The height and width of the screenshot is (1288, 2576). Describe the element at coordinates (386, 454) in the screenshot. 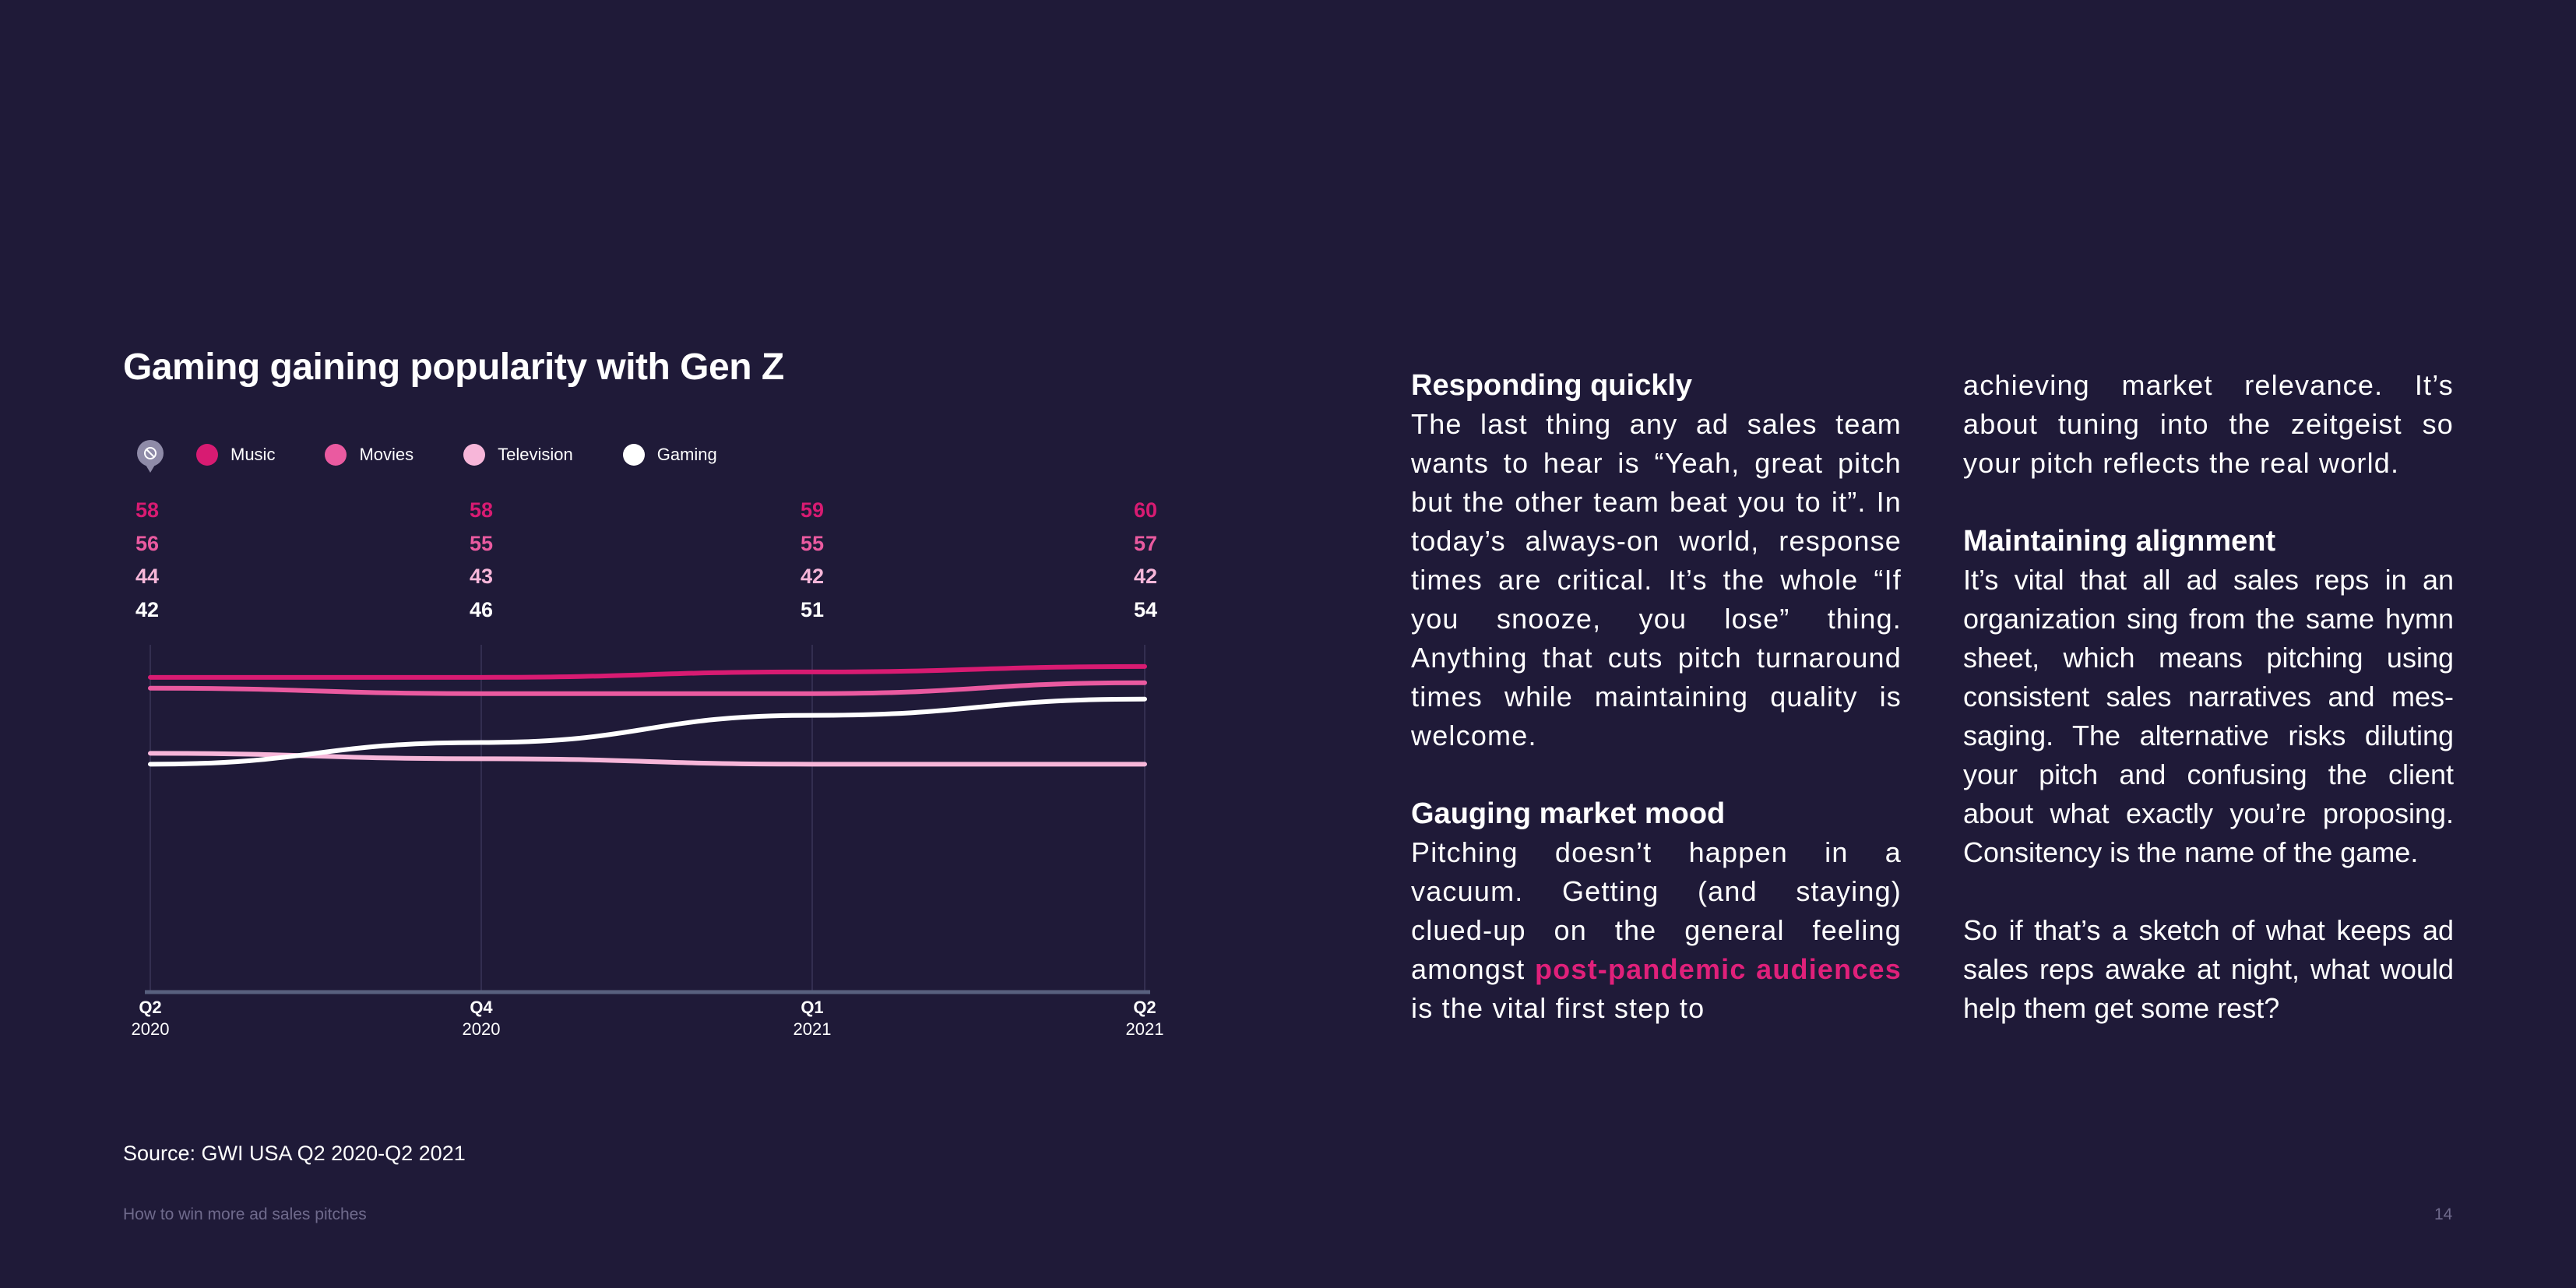

I see `legend-label-movies: Movies` at that location.